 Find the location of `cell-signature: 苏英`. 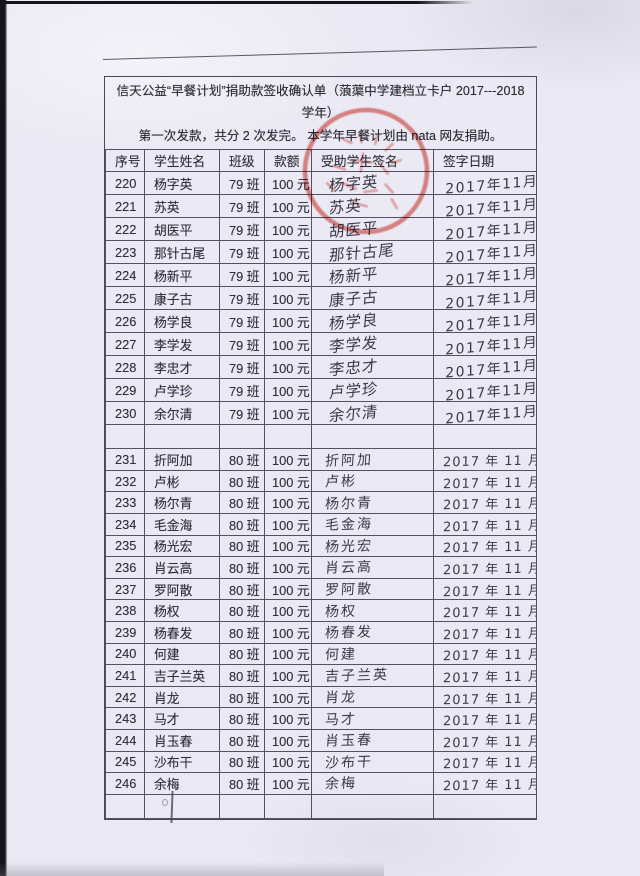

cell-signature: 苏英 is located at coordinates (372, 206).